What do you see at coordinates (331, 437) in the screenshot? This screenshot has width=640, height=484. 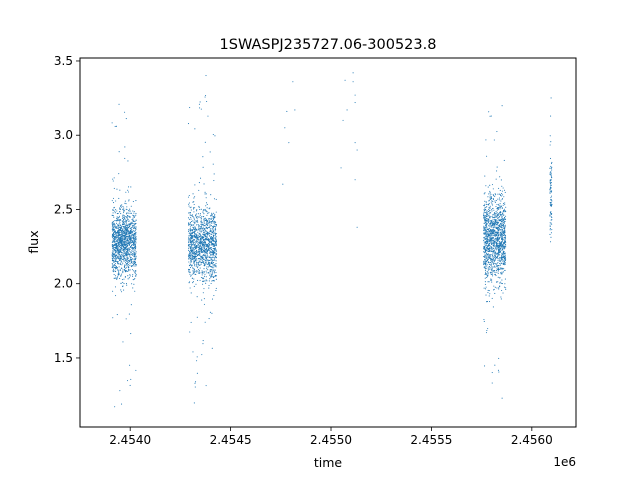 I see `x-axis-ticks: 2.4540 2.4545 2.4550 2.4555 2.4560` at bounding box center [331, 437].